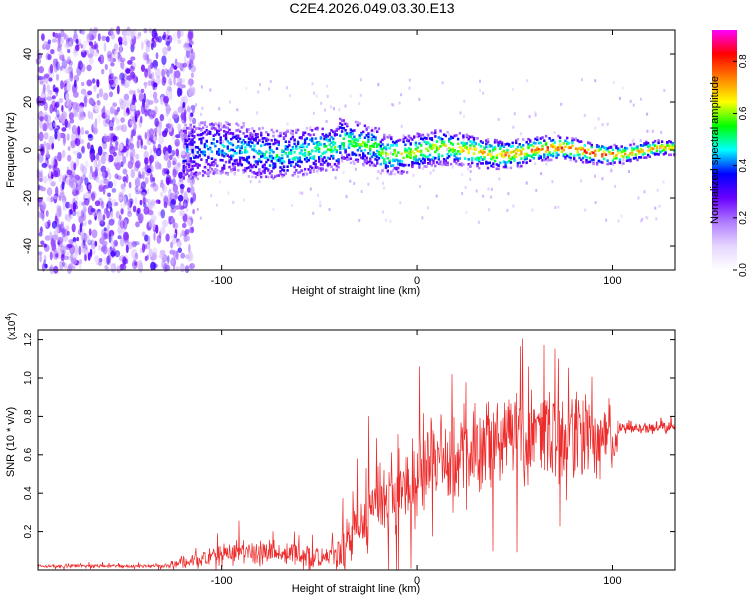 The image size is (750, 600). What do you see at coordinates (28, 454) in the screenshot?
I see `snr-y-tick-label: 0.6` at bounding box center [28, 454].